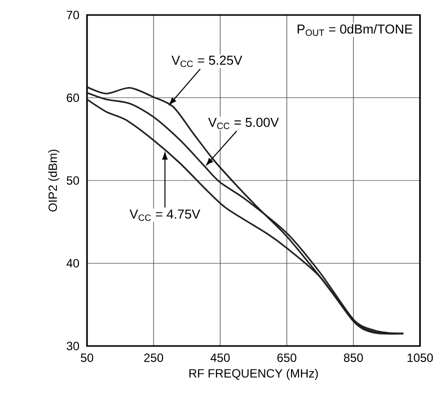 The height and width of the screenshot is (404, 433). I want to click on annotation: P$_{OUT}$ = 0dBm/TONE, so click(355, 30).